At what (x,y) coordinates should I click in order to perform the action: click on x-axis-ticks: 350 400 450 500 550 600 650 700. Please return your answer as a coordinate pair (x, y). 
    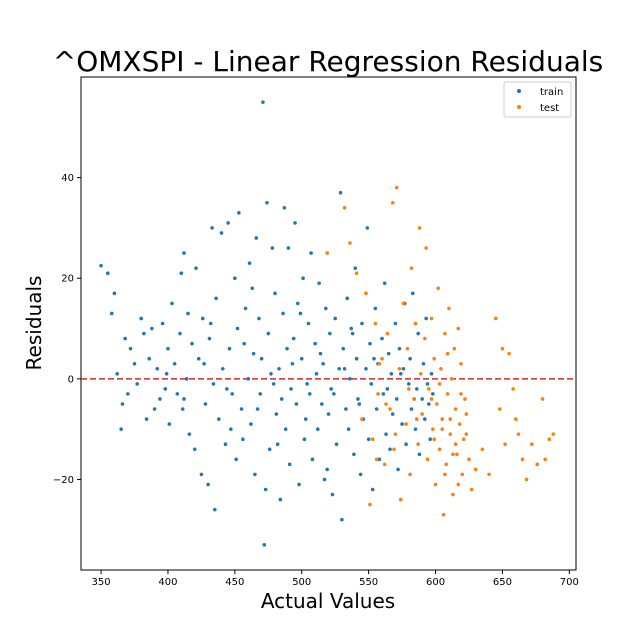
    Looking at the image, I should click on (335, 579).